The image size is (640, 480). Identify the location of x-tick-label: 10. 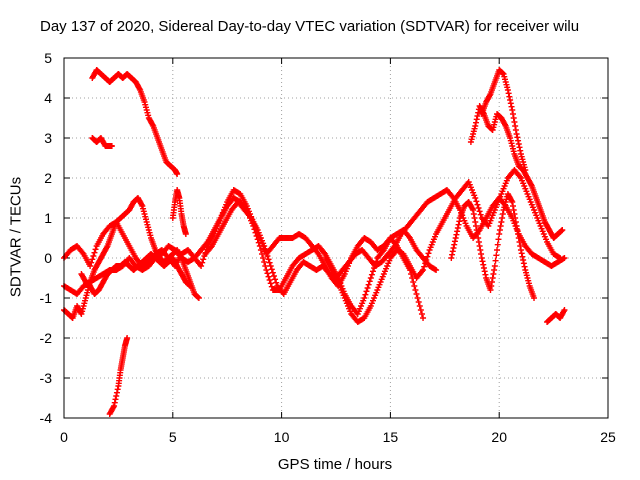
(282, 437).